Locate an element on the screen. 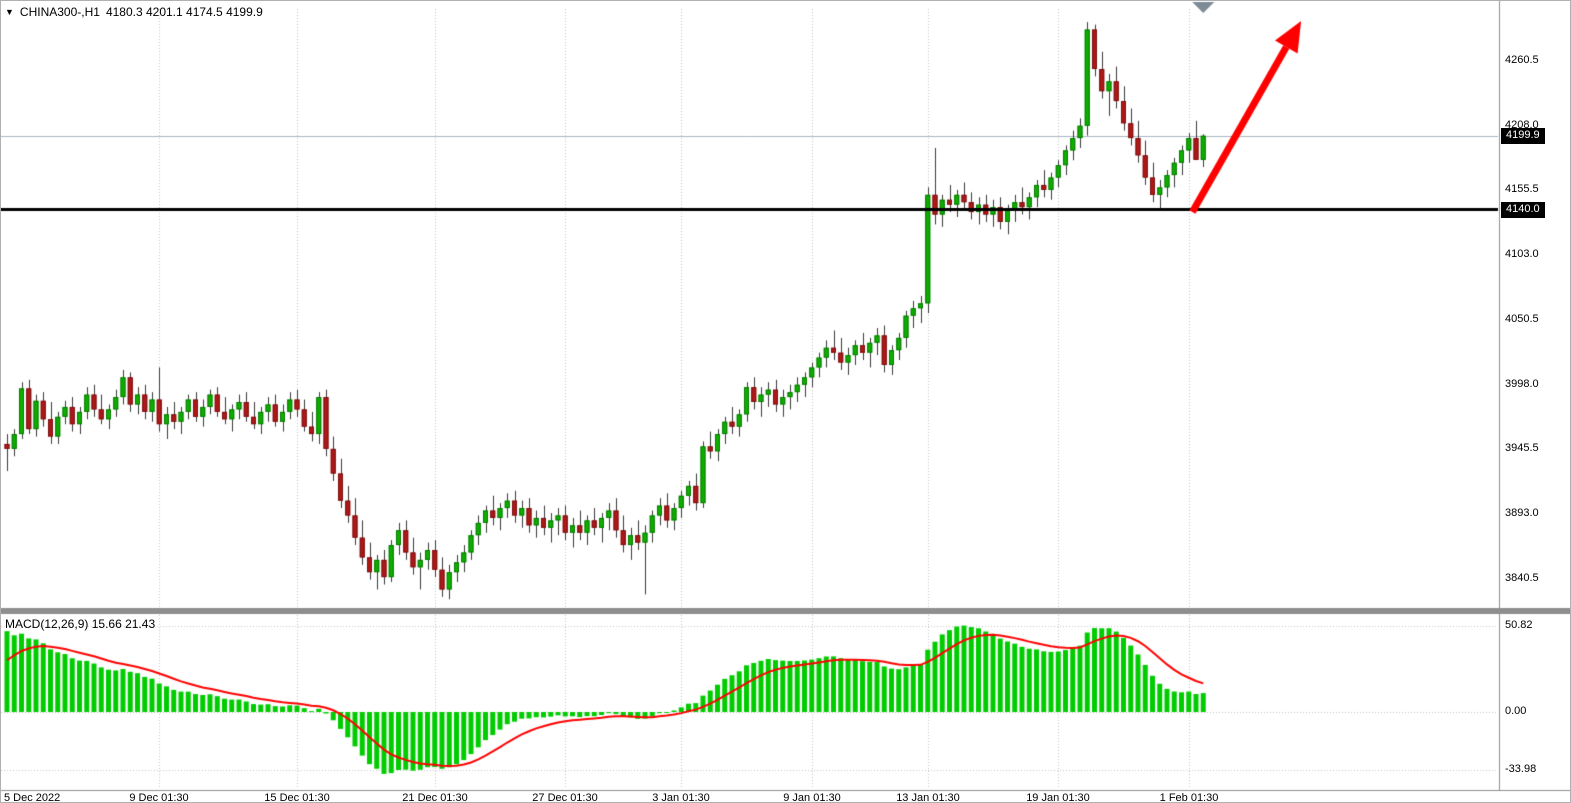 The height and width of the screenshot is (803, 1571). macd-title: MACD(12,26,9) is located at coordinates (47, 624).